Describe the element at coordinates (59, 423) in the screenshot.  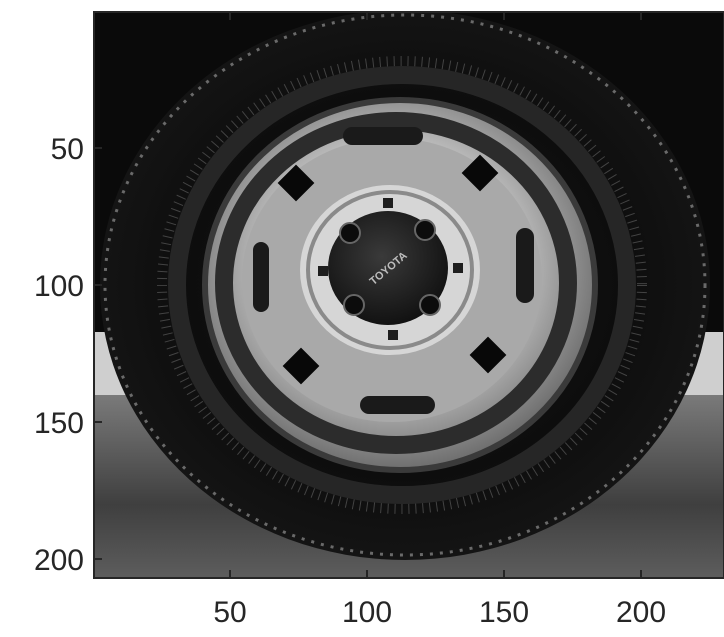
I see `y-tick-label: 150` at that location.